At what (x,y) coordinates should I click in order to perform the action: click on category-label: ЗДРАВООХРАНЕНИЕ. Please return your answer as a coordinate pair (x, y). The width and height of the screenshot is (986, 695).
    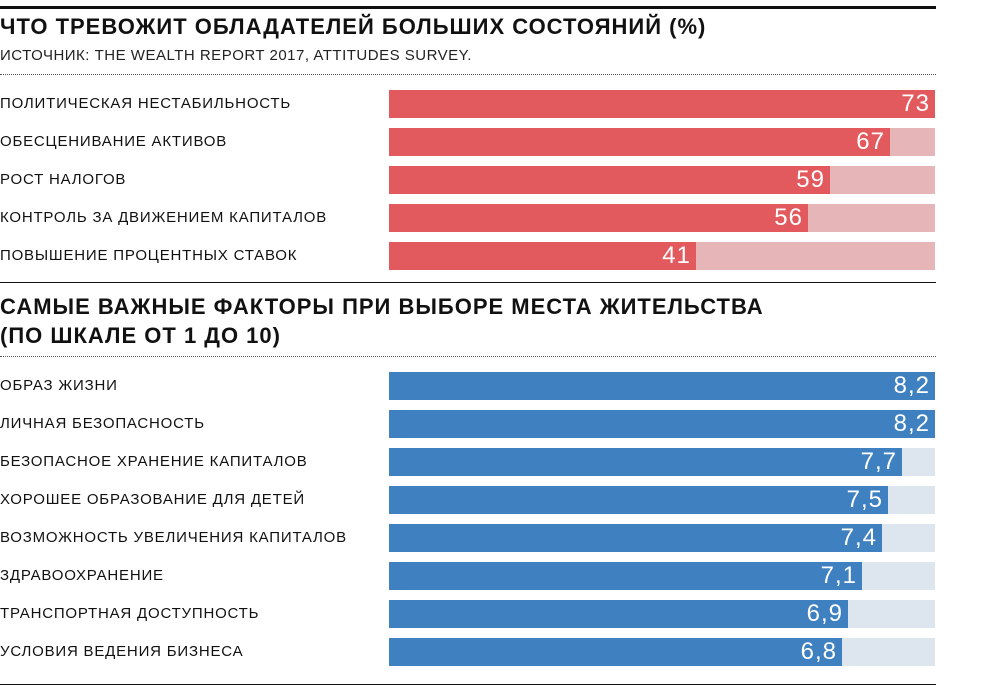
    Looking at the image, I should click on (82, 575).